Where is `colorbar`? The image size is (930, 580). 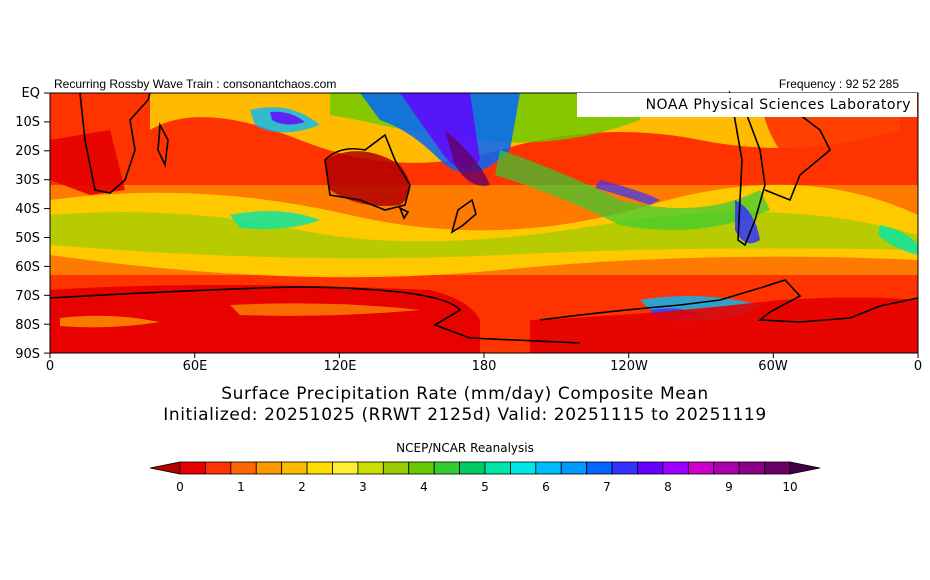
colorbar is located at coordinates (485, 468).